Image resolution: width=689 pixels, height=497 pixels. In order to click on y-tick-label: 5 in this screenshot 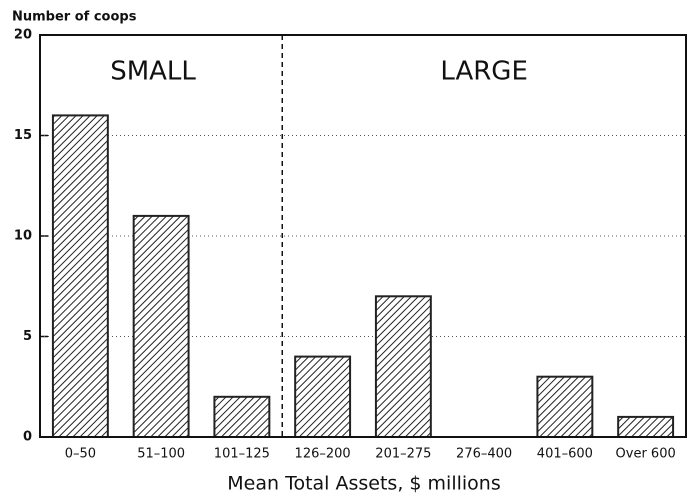, I will do `click(27, 336)`.